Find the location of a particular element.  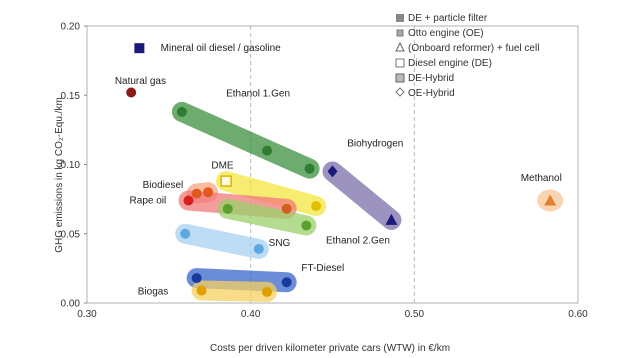

data-label-dme: DME is located at coordinates (222, 166).